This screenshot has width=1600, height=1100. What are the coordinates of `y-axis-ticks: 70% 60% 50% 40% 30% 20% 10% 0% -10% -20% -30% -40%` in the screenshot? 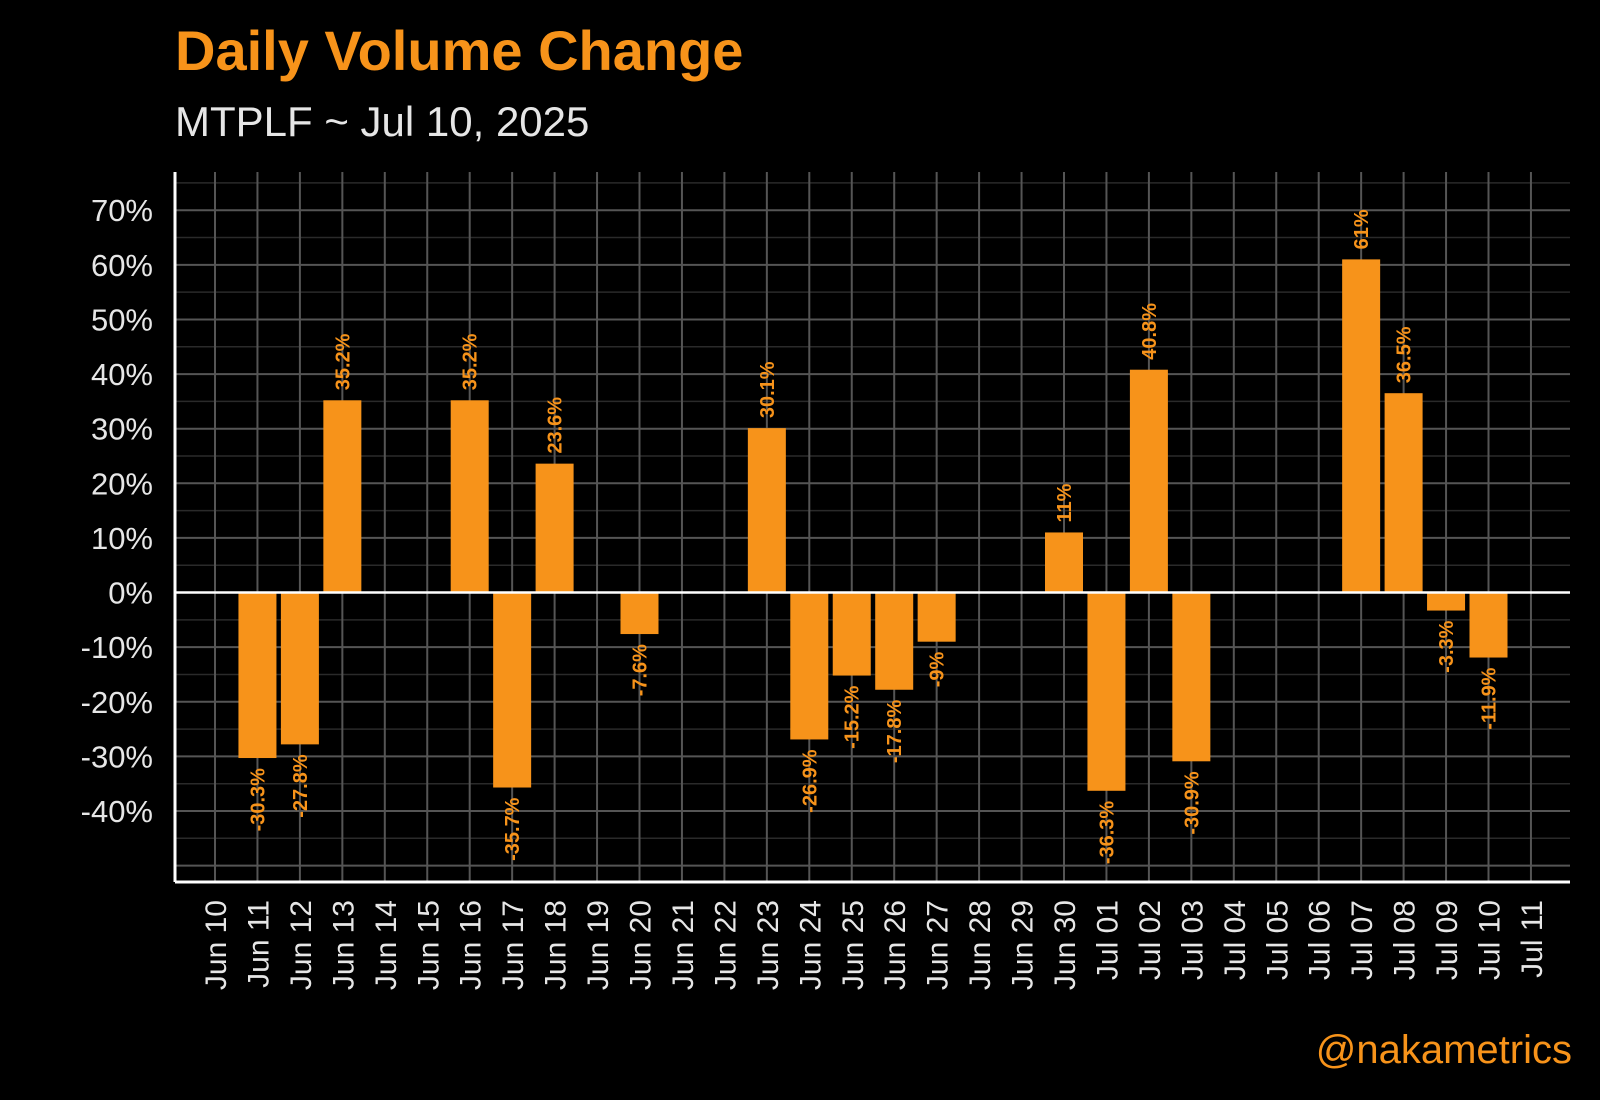 It's located at (117, 511).